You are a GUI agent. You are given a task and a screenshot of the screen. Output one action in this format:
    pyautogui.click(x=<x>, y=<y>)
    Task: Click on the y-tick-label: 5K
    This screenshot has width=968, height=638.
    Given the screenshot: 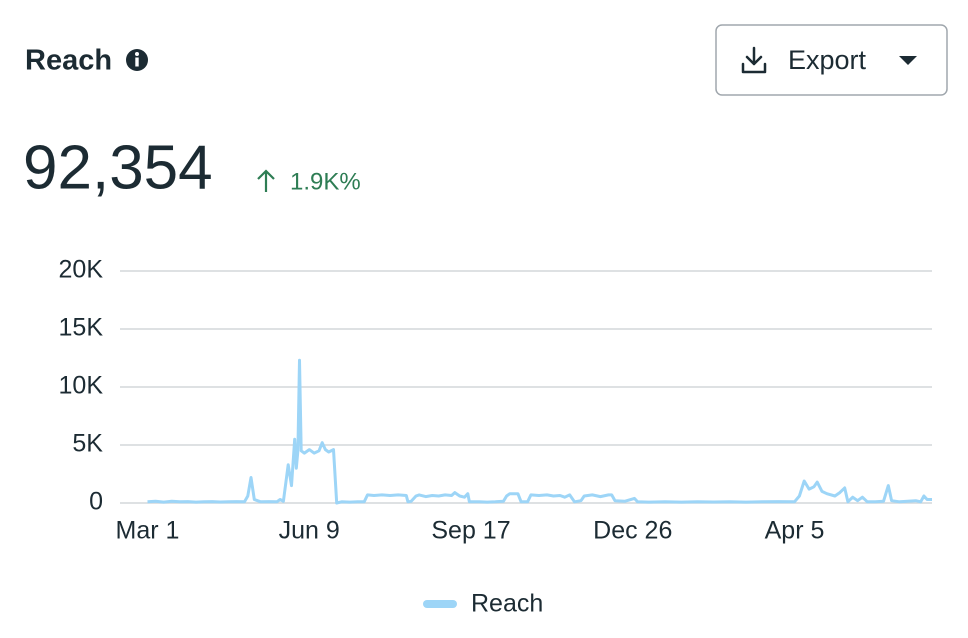 What is the action you would take?
    pyautogui.click(x=87, y=444)
    